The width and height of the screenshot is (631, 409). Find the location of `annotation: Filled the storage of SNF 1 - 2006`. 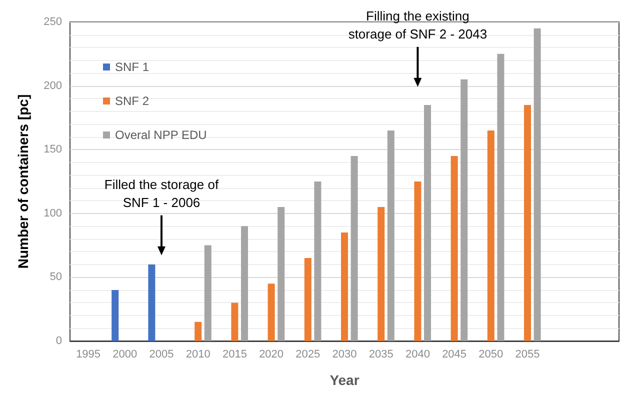

annotation: Filled the storage of SNF 1 - 2006 is located at coordinates (161, 193).